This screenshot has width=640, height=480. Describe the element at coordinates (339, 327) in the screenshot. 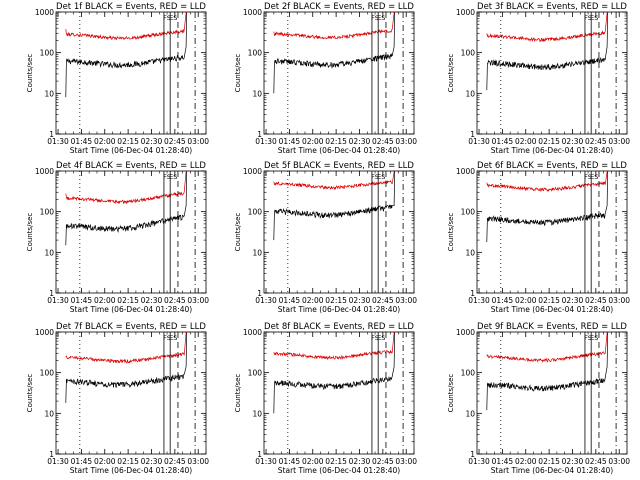

I see `panel-title: Det 8f BLACK = Events, RED = LLD` at that location.